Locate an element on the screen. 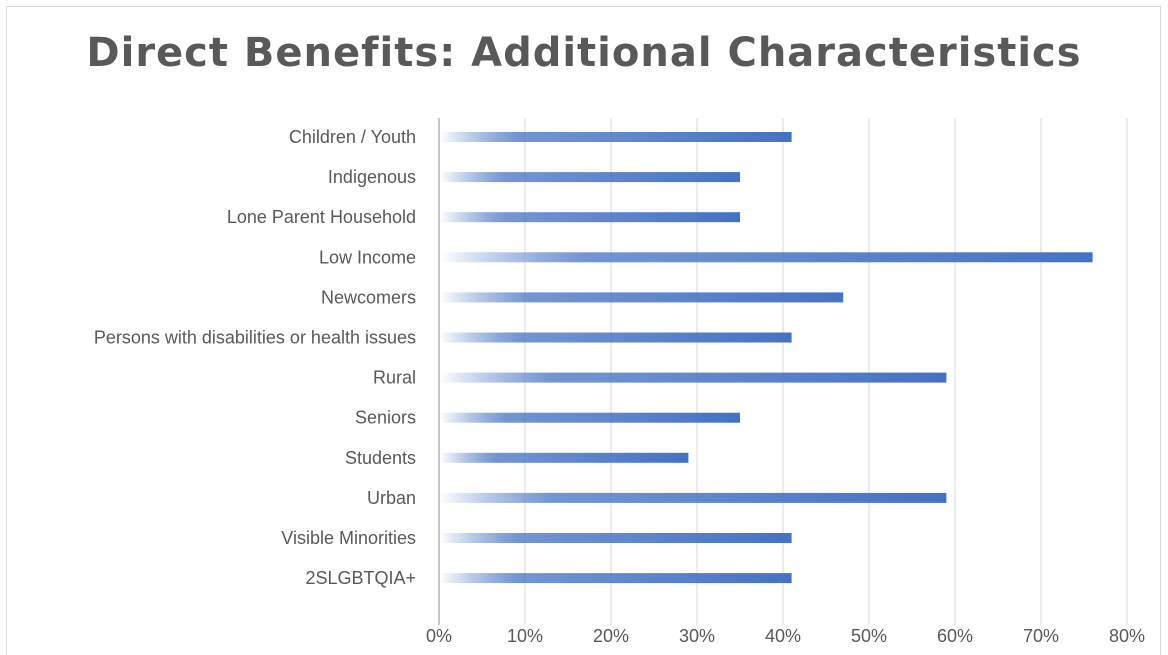 The width and height of the screenshot is (1168, 655). x-tick-labels: 0% 10% 20% 30% 40% 50% 60% 70% 80% is located at coordinates (785, 636).